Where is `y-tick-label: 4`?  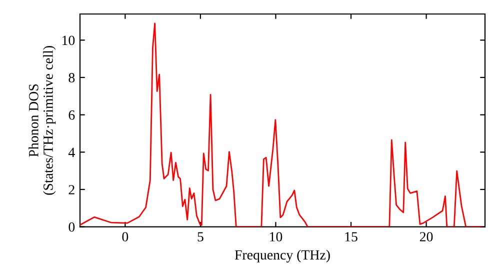 y-tick-label: 4 is located at coordinates (71, 152).